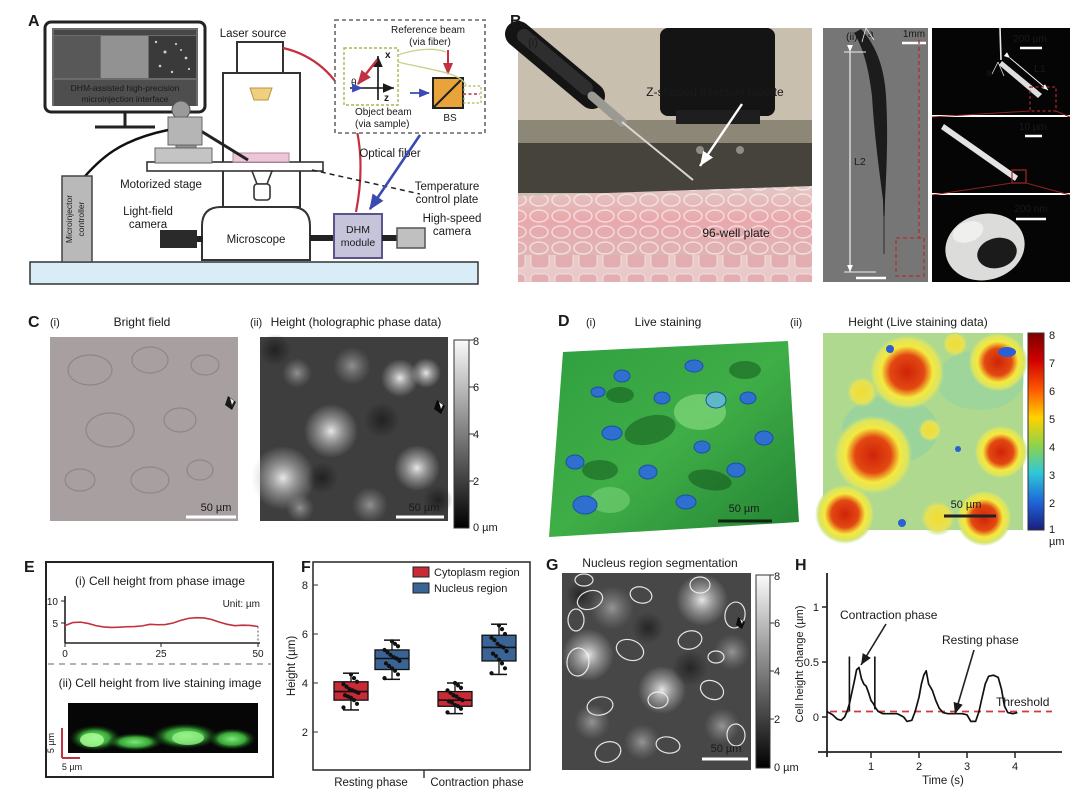 The image size is (1079, 793). Describe the element at coordinates (477, 573) in the screenshot. I see `legend-label-cytoplasm: Cytoplasm region` at that location.